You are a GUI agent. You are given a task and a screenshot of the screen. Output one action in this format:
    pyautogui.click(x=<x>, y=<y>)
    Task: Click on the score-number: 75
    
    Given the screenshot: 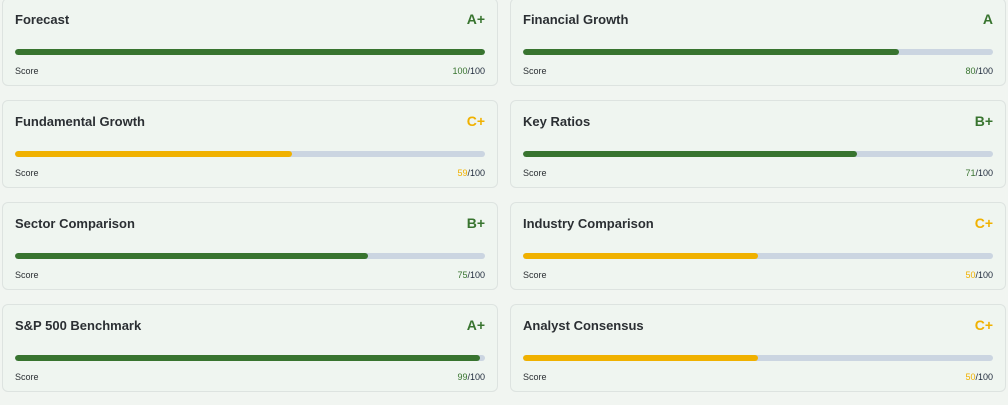 What is the action you would take?
    pyautogui.click(x=462, y=275)
    